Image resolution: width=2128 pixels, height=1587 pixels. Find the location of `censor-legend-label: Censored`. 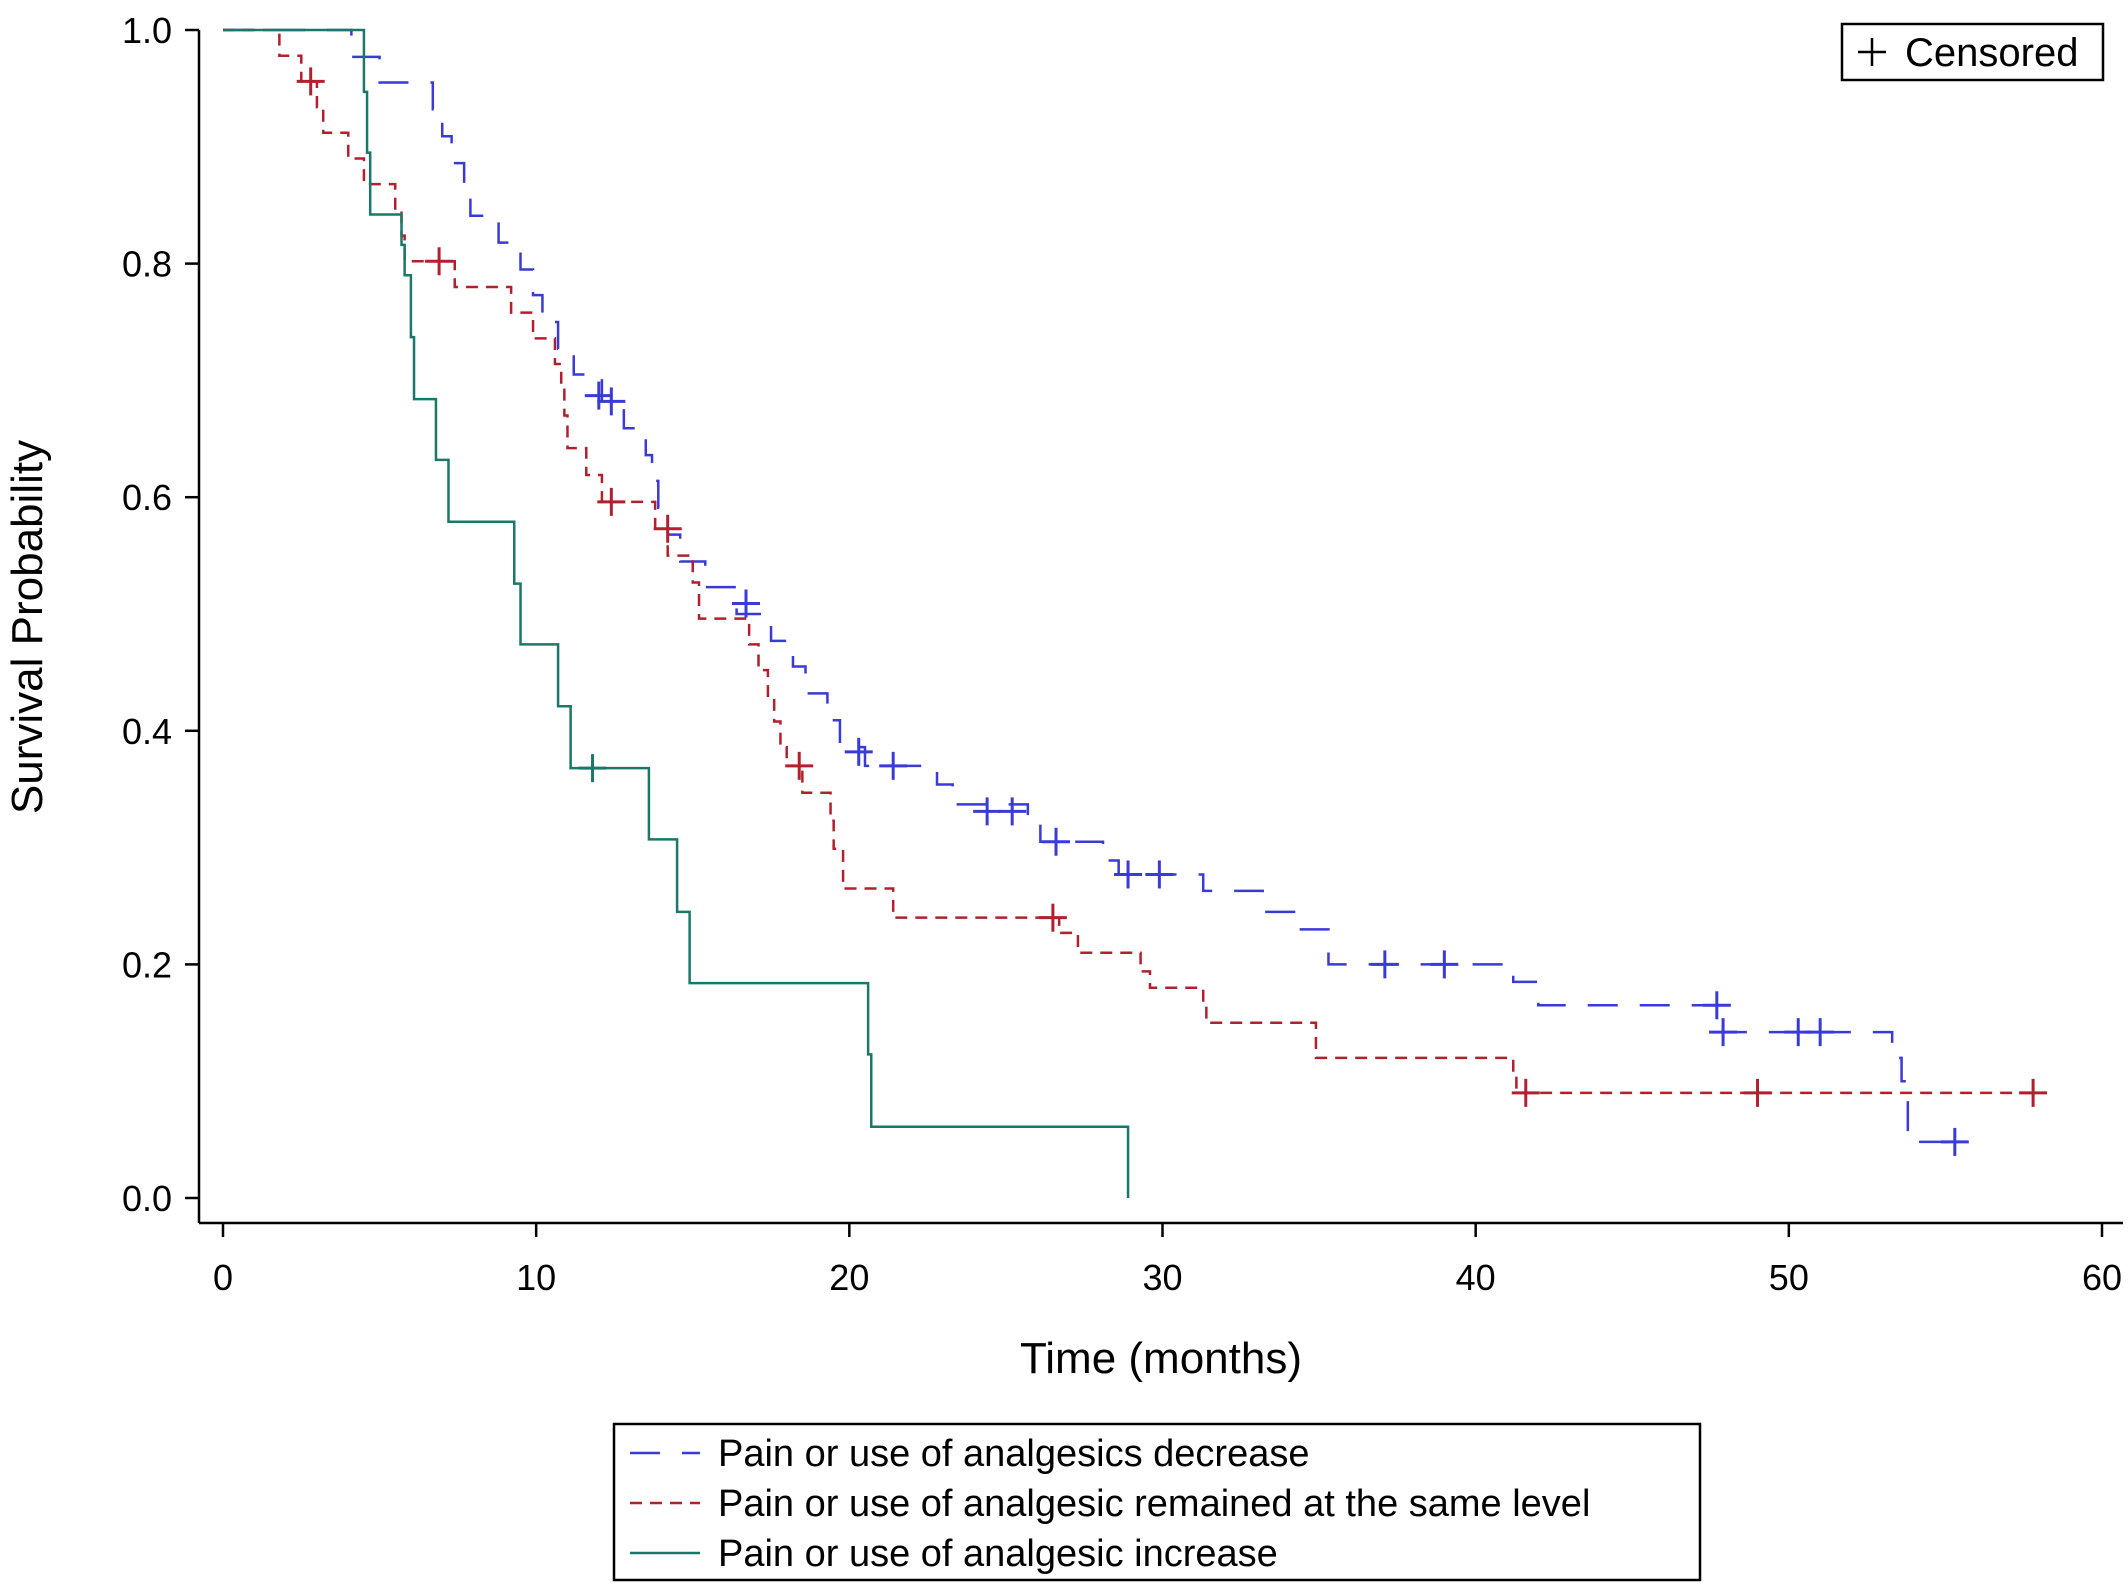

censor-legend-label: Censored is located at coordinates (1991, 53).